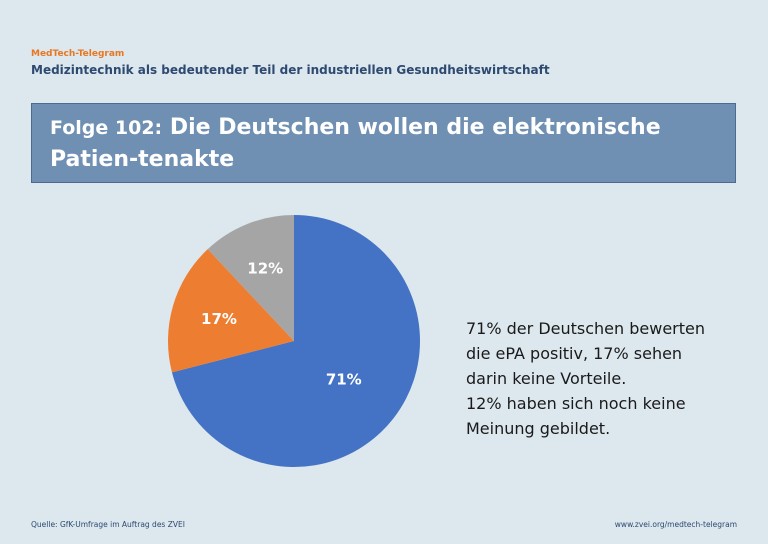 The image size is (768, 544). What do you see at coordinates (219, 319) in the screenshot?
I see `pie-label-2: 17%` at bounding box center [219, 319].